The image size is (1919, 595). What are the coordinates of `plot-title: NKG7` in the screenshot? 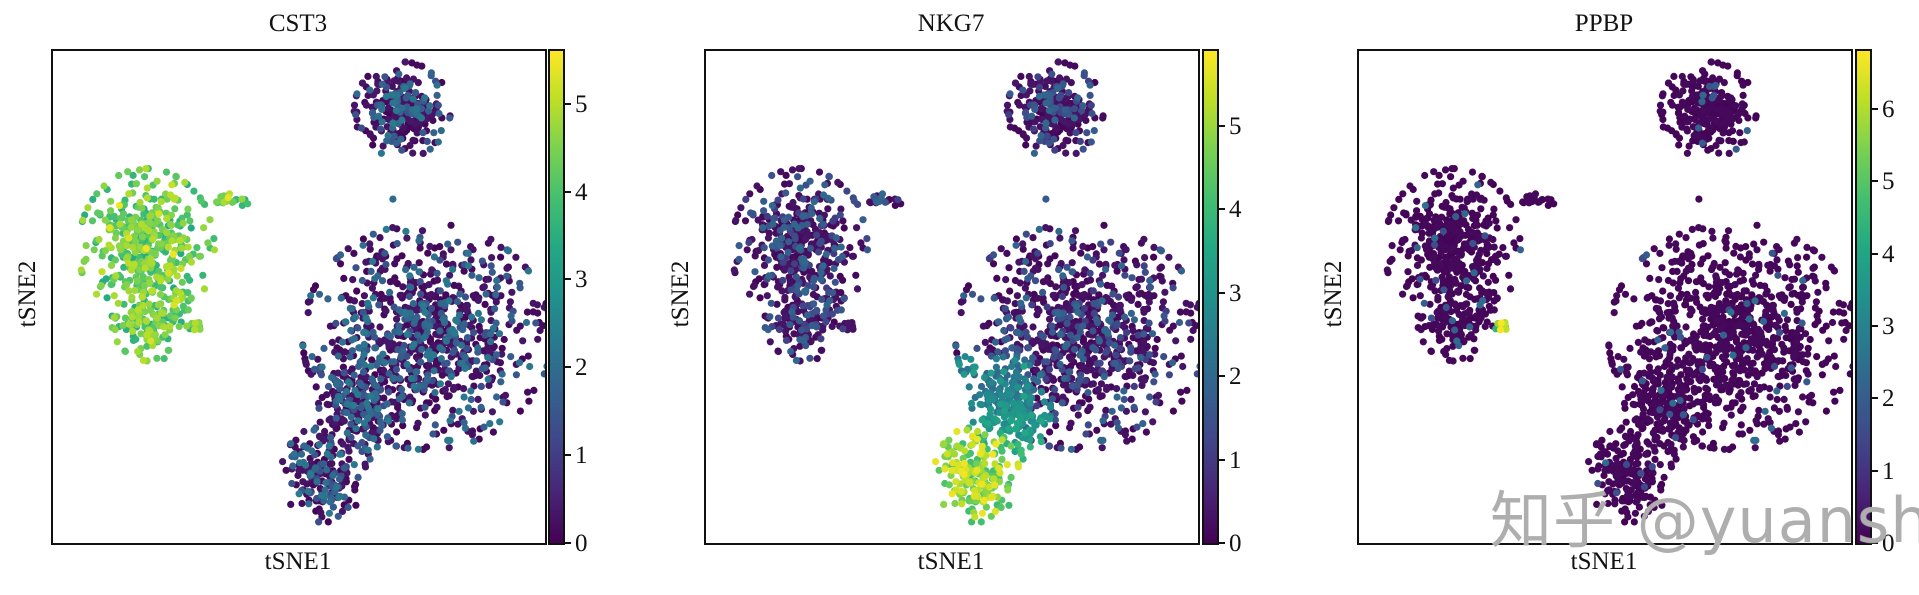 It's located at (951, 23).